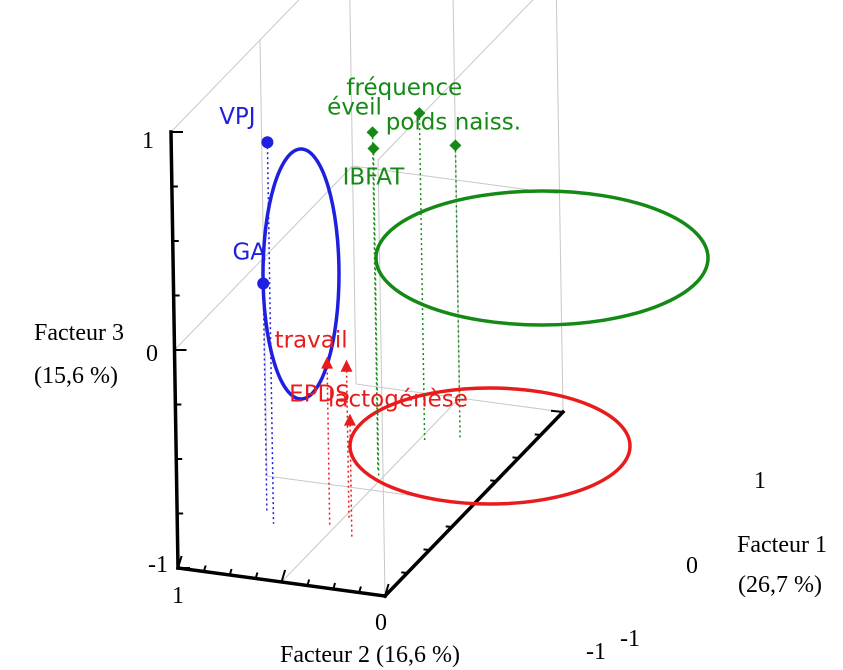  Describe the element at coordinates (760, 481) in the screenshot. I see `x-tick-top: 1` at that location.